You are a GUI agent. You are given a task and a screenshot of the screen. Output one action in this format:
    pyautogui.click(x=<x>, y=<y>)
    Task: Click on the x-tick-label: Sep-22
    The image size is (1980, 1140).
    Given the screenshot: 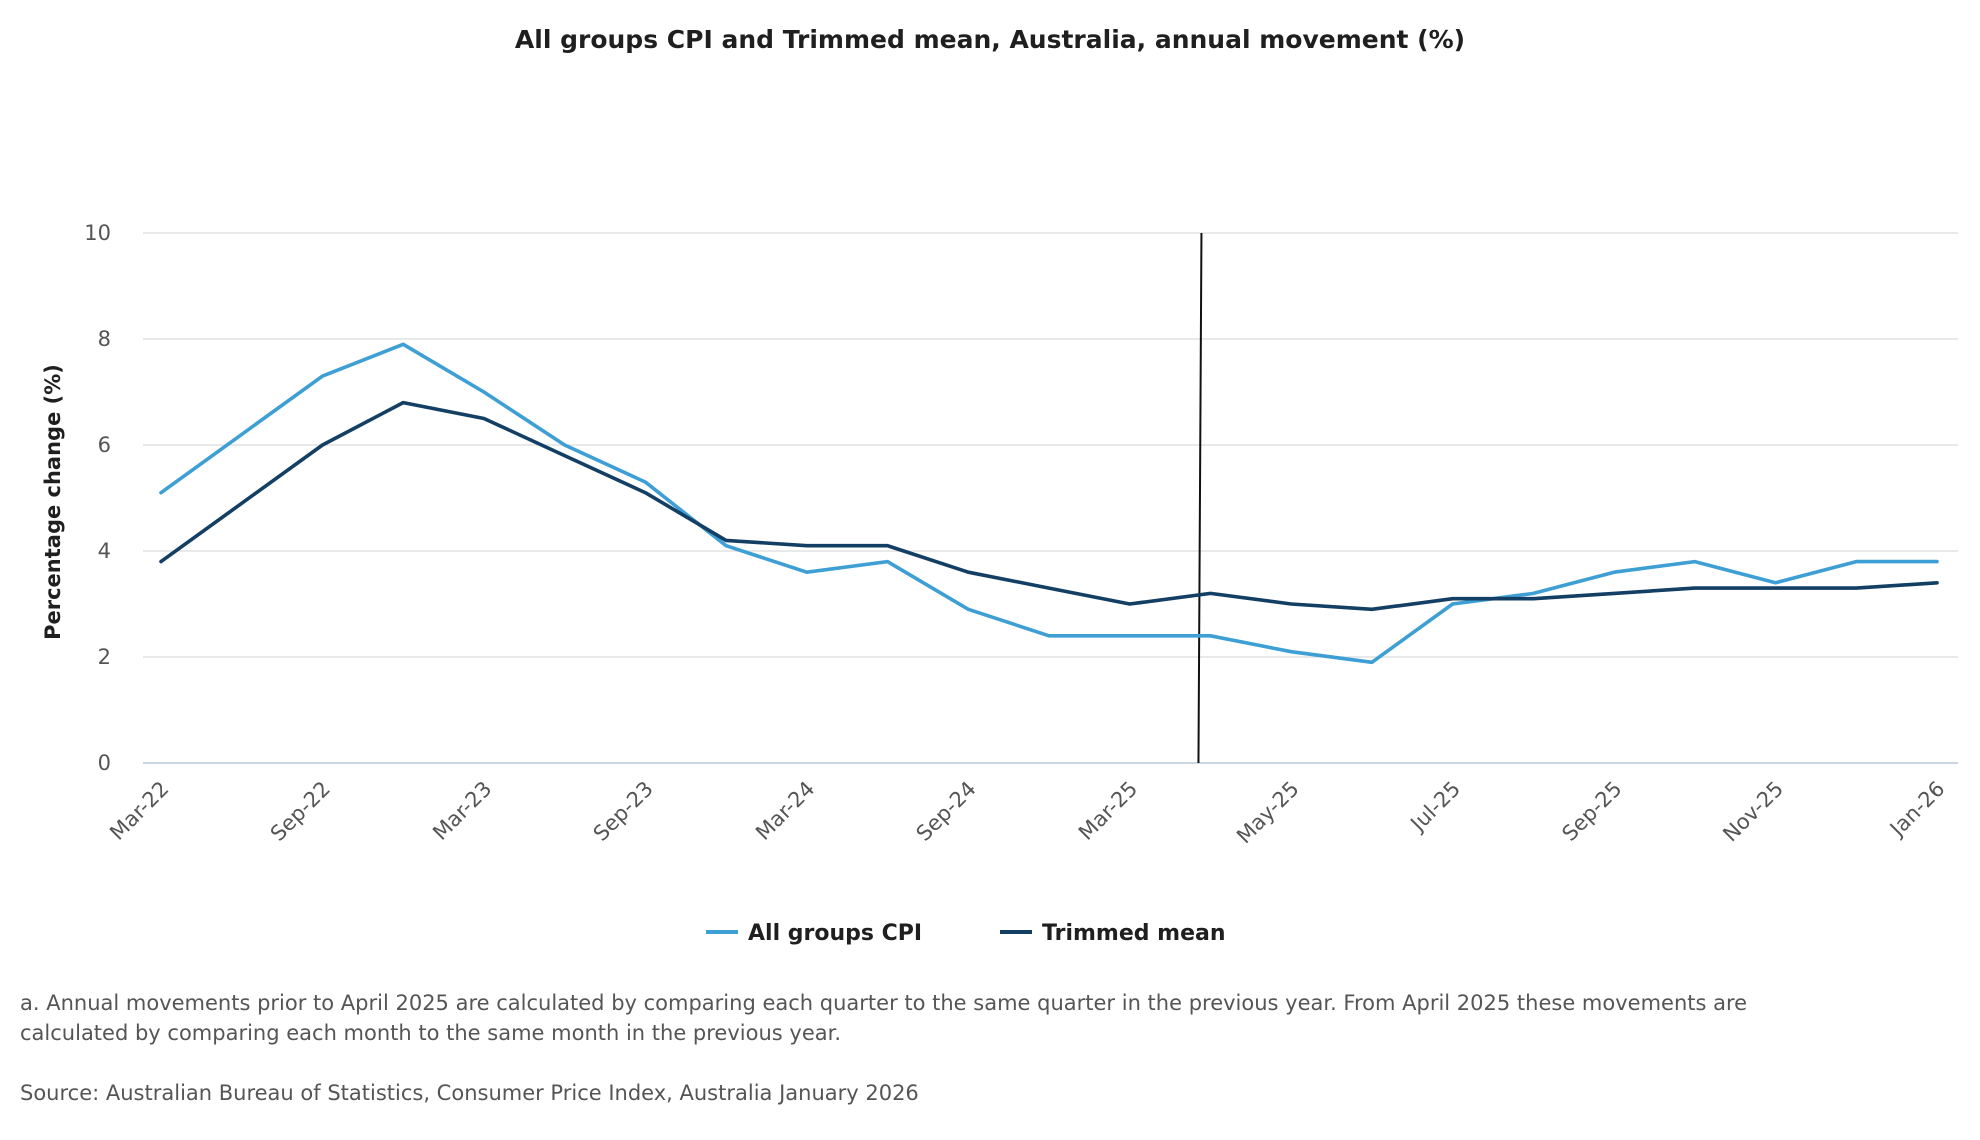 What is the action you would take?
    pyautogui.click(x=300, y=811)
    